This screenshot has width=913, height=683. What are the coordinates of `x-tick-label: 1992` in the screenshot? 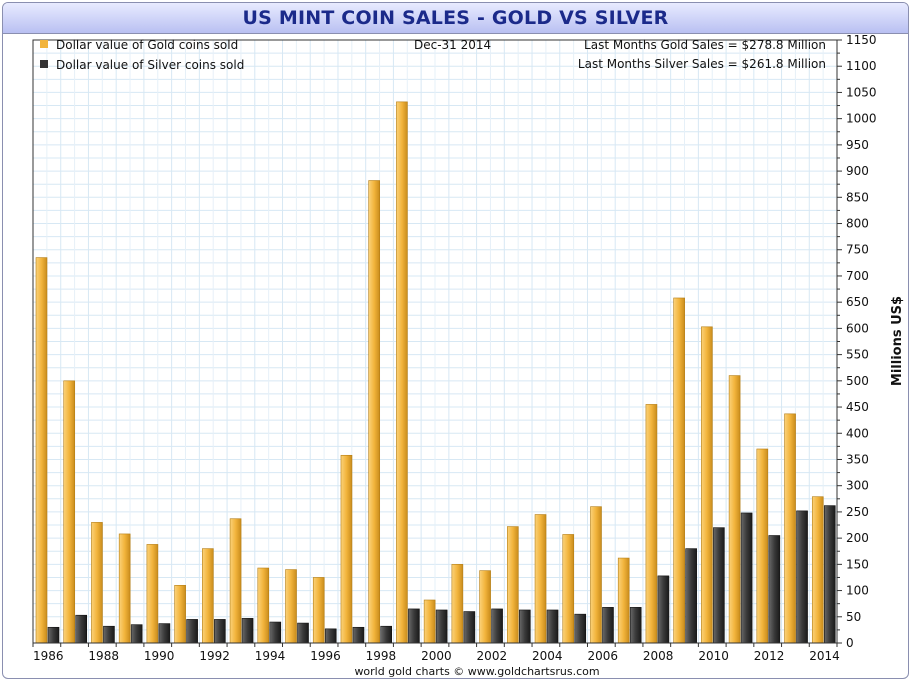 It's located at (214, 656).